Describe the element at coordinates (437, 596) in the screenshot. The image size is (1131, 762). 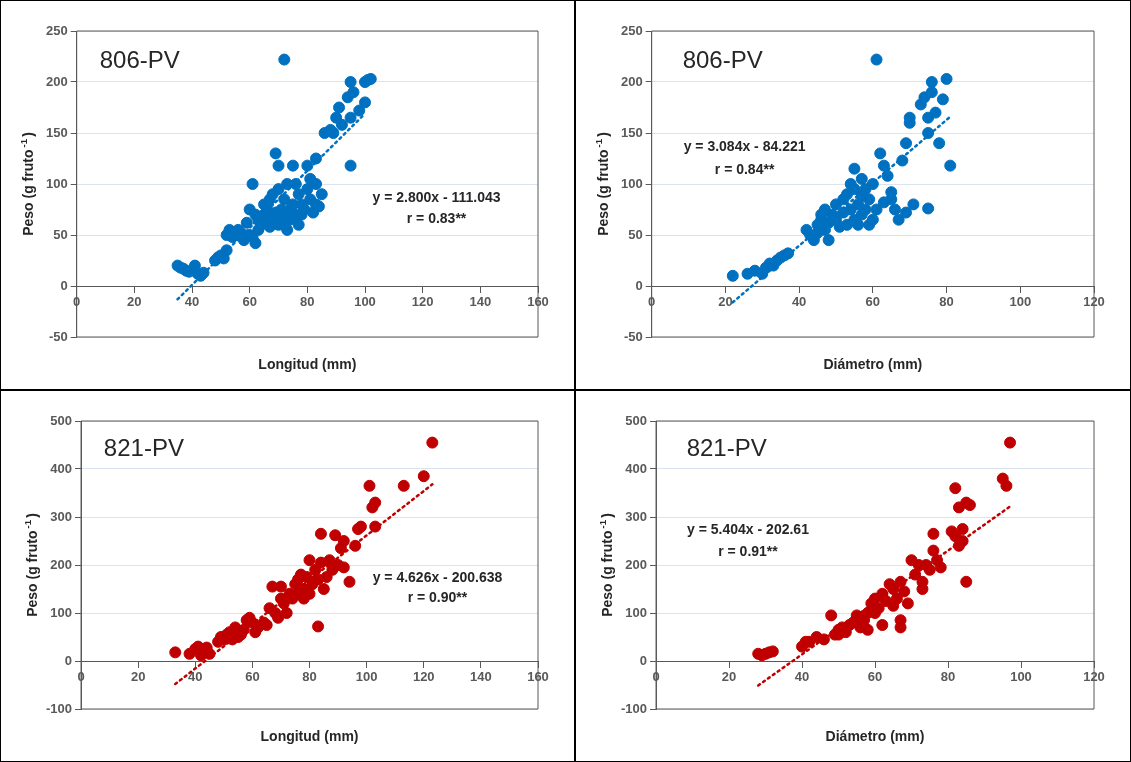
I see `annotation: r = 0.90**` at that location.